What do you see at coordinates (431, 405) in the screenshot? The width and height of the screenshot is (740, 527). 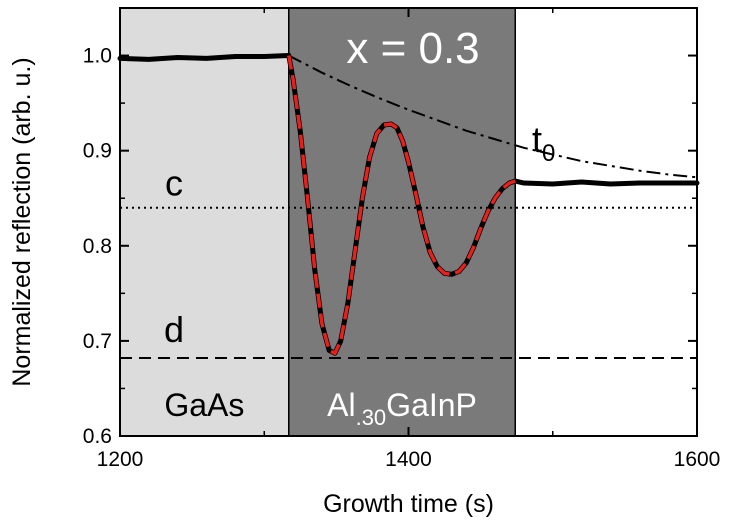 I see `region-label-rest: GaInP` at bounding box center [431, 405].